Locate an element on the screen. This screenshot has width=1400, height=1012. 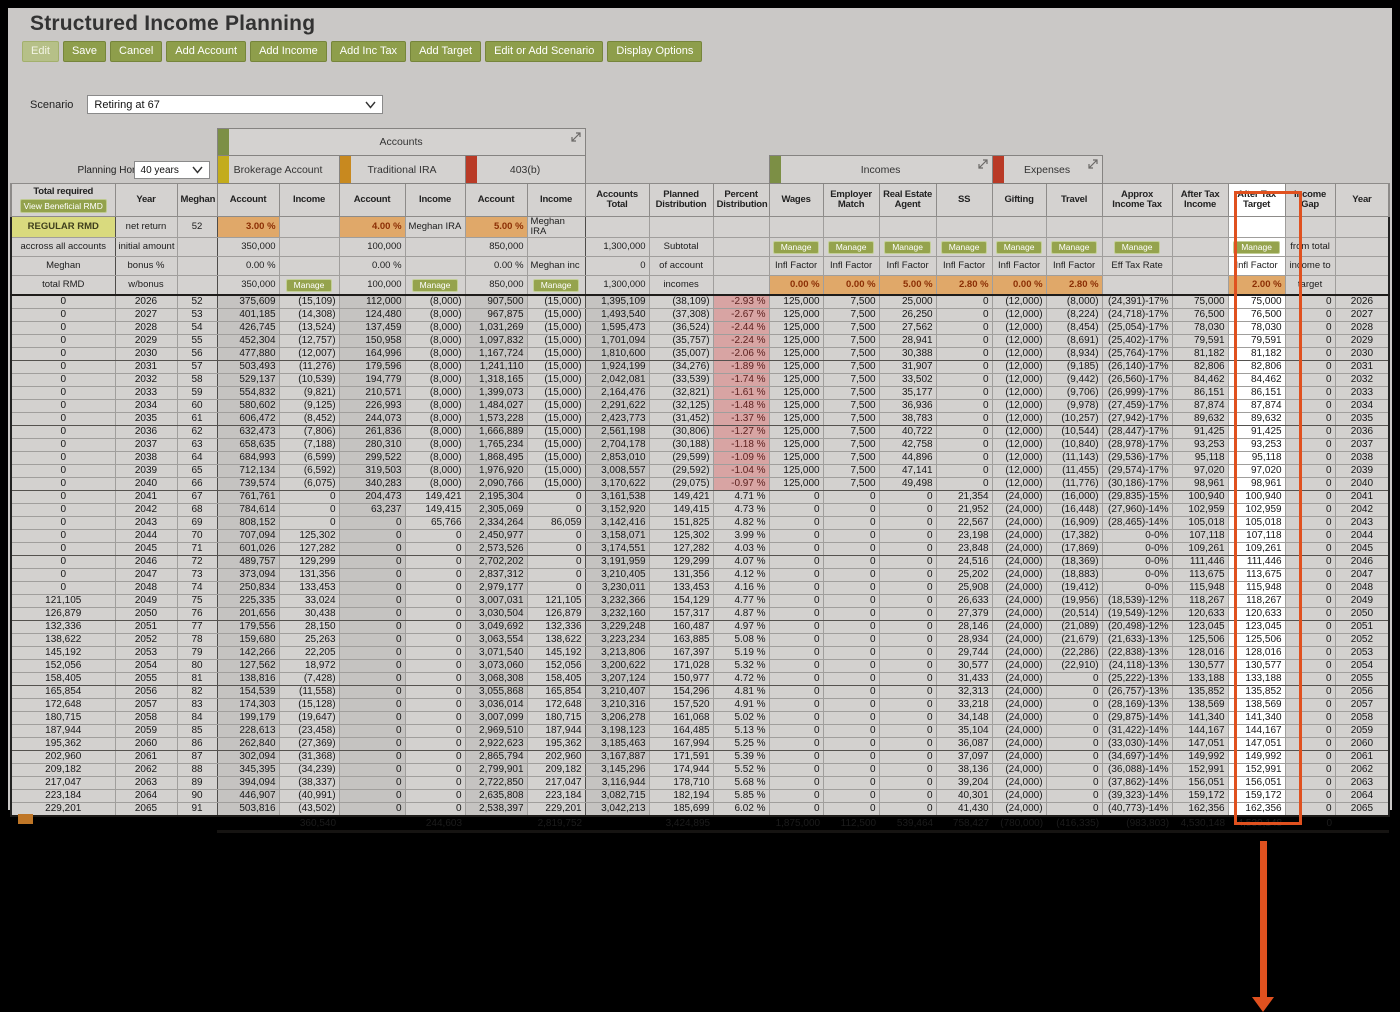
manage-employer-match-button: Manage is located at coordinates (851, 247).